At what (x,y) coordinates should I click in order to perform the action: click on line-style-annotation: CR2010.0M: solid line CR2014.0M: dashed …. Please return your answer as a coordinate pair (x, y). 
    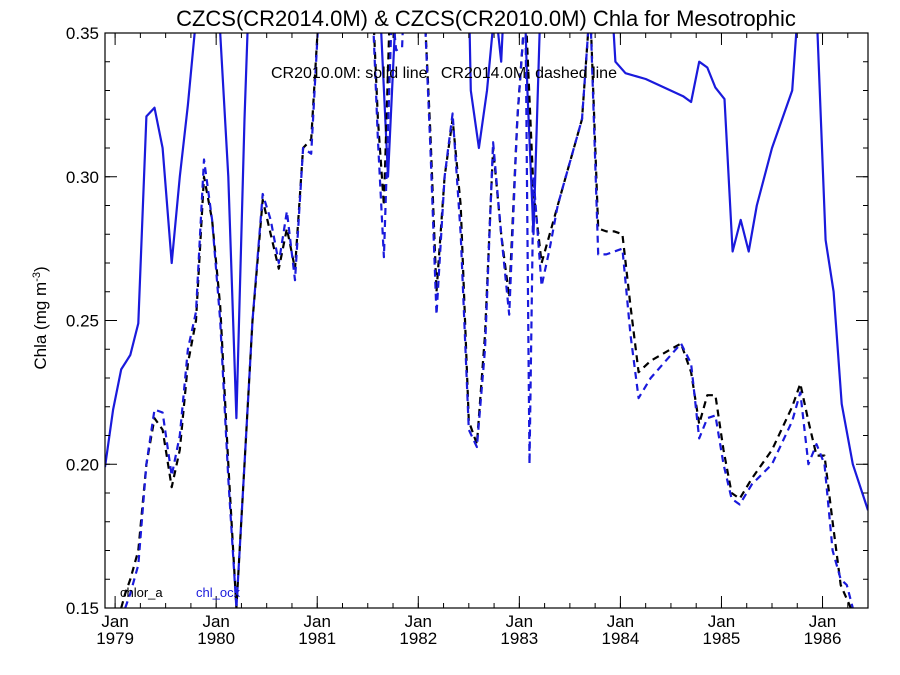
    Looking at the image, I should click on (444, 73).